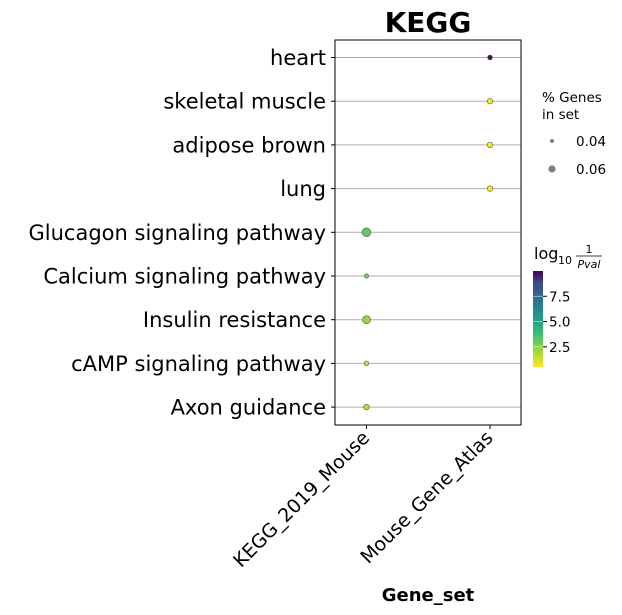 This screenshot has width=622, height=615. Describe the element at coordinates (366, 363) in the screenshot. I see `point-camp-signaling-pathway` at that location.